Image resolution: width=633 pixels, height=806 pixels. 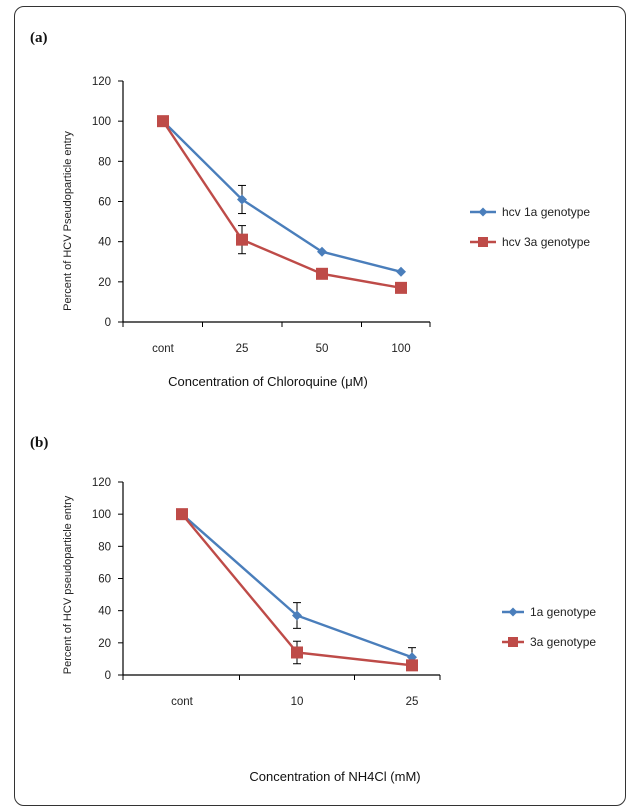 What do you see at coordinates (39, 38) in the screenshot?
I see `panel-a-letter: (a)` at bounding box center [39, 38].